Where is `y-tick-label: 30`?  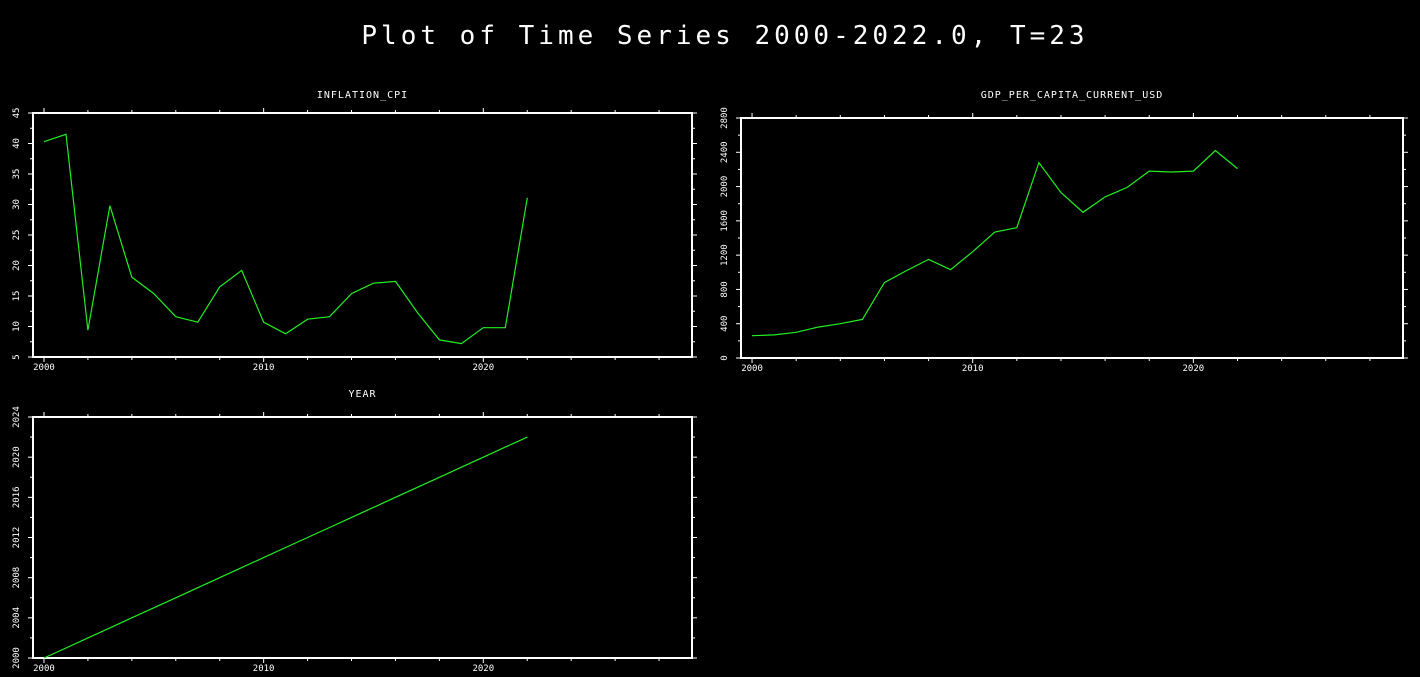
y-tick-label: 30 is located at coordinates (17, 204).